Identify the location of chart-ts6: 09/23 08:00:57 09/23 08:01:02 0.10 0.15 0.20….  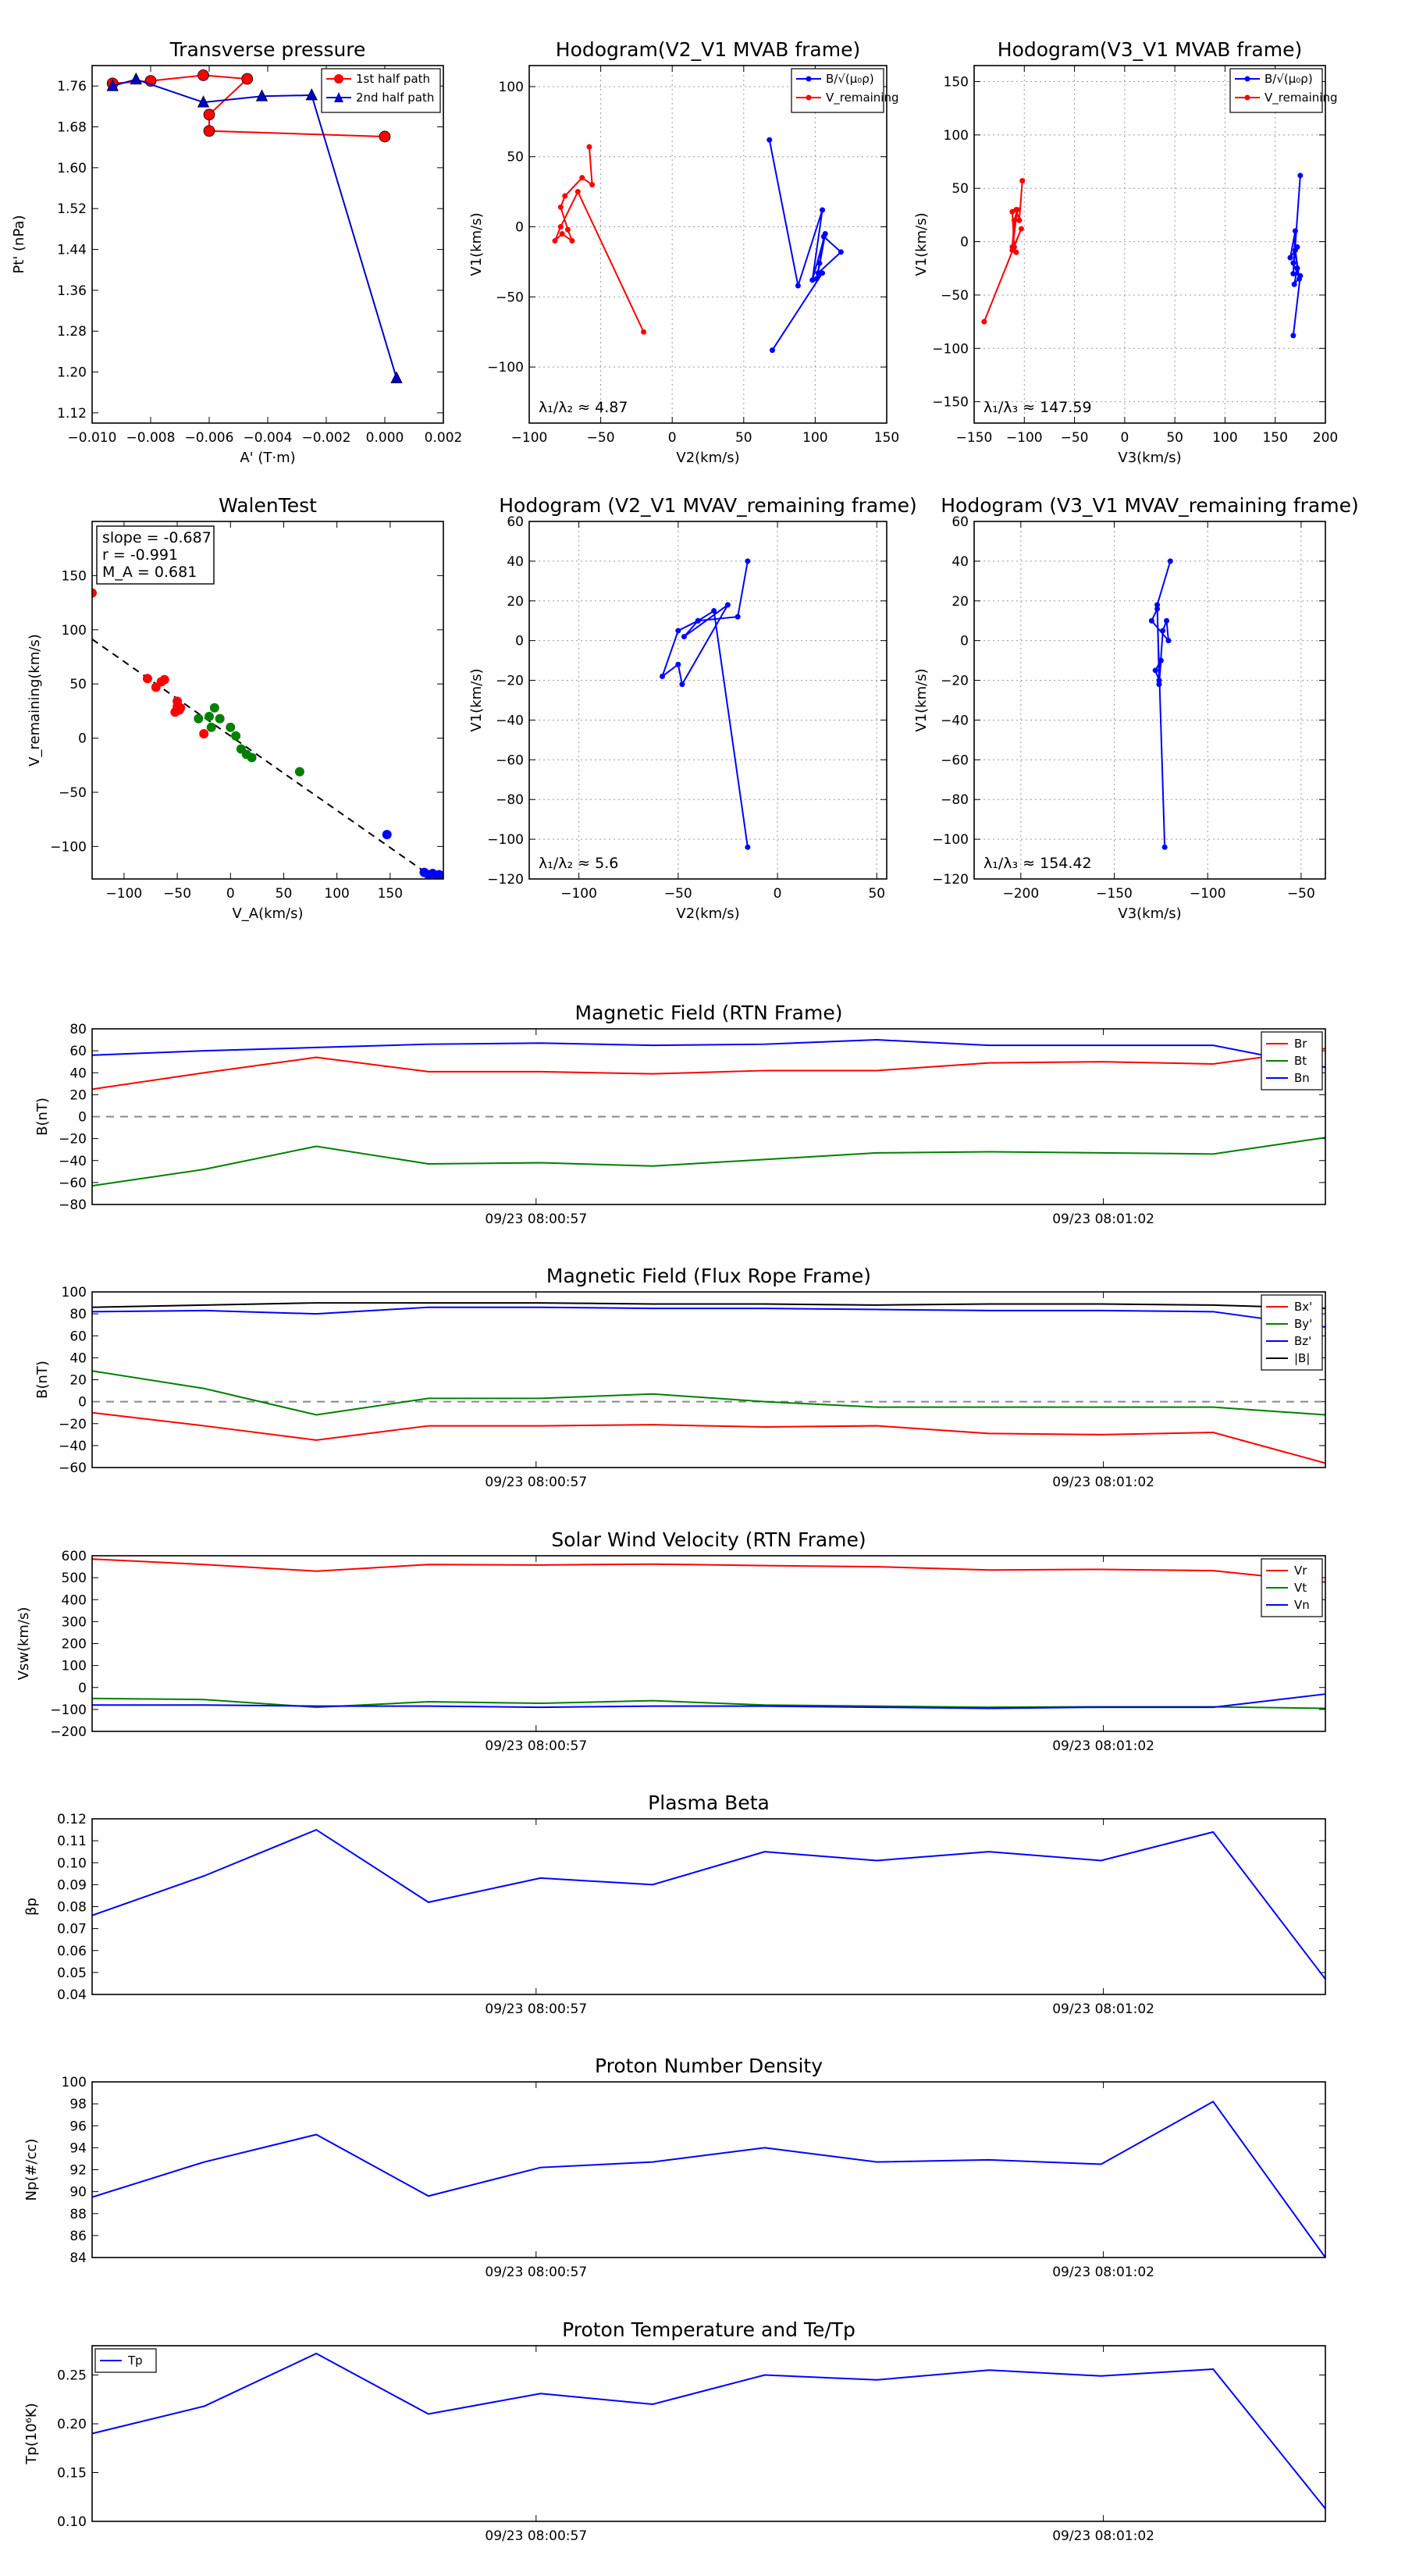
(675, 2431).